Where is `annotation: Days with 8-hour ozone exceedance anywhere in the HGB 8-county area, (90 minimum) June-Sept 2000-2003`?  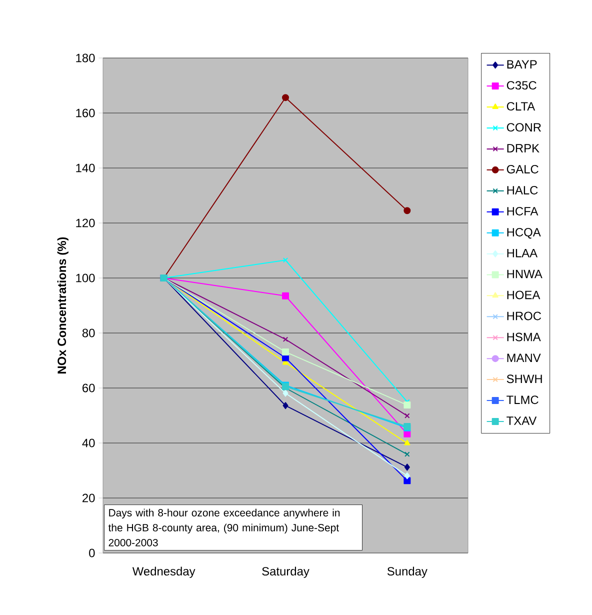
annotation: Days with 8-hour ozone exceedance anywhere in the HGB 8-county area, (90 minimum) June-Sept 2000-2003 is located at coordinates (224, 527).